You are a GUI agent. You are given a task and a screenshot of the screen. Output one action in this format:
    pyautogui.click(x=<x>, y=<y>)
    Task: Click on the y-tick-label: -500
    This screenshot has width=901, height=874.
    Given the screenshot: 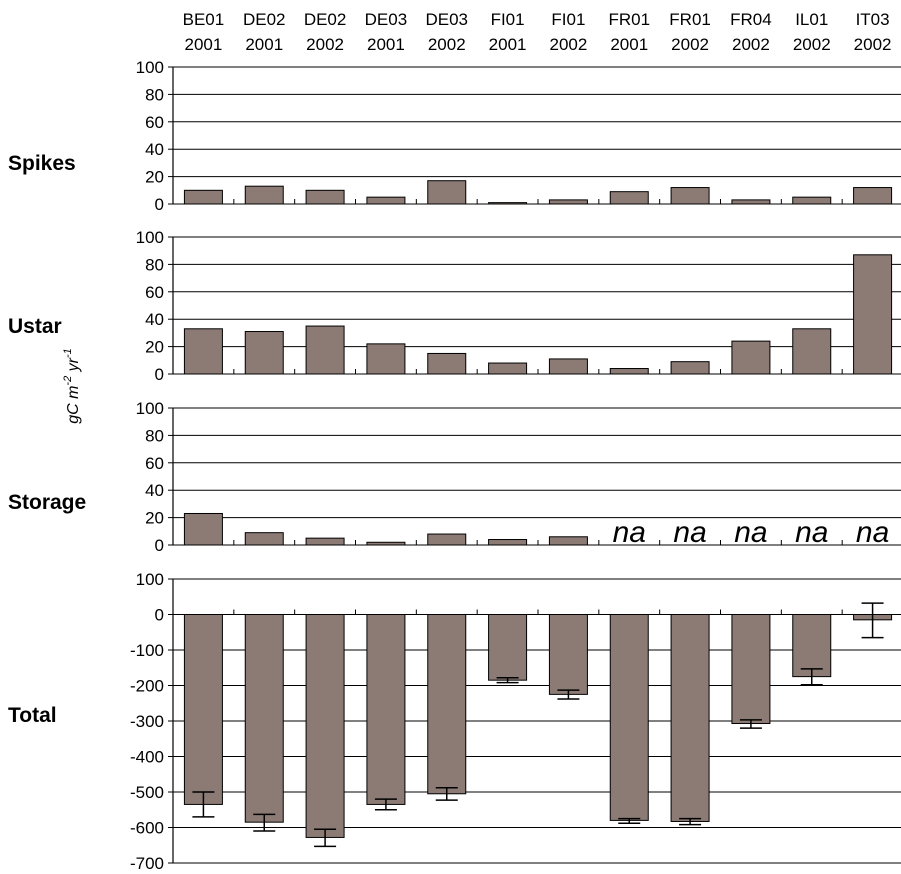 What is the action you would take?
    pyautogui.click(x=147, y=792)
    